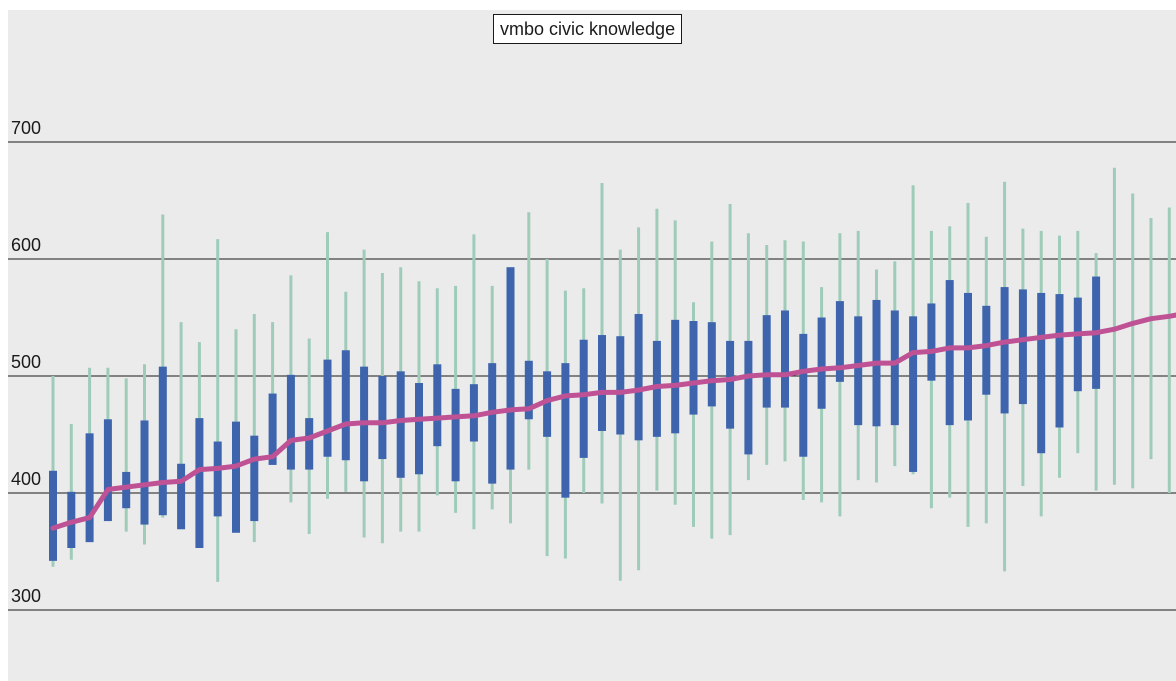 The height and width of the screenshot is (681, 1176). Describe the element at coordinates (26, 362) in the screenshot. I see `y-tick-label-500: 500` at that location.